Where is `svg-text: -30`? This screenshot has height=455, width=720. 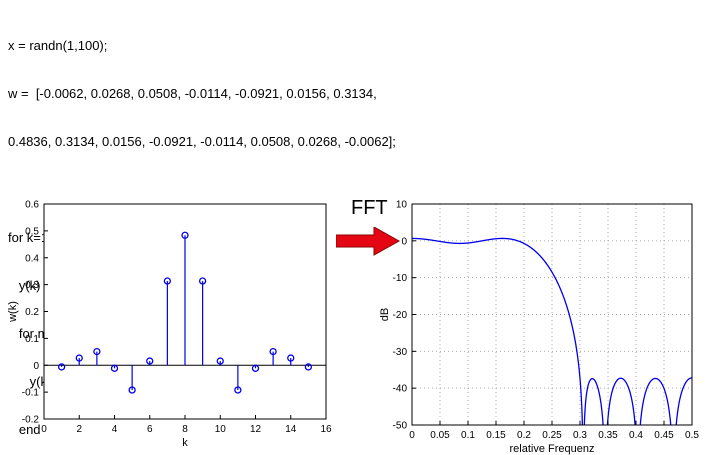 svg-text: -30 is located at coordinates (400, 352).